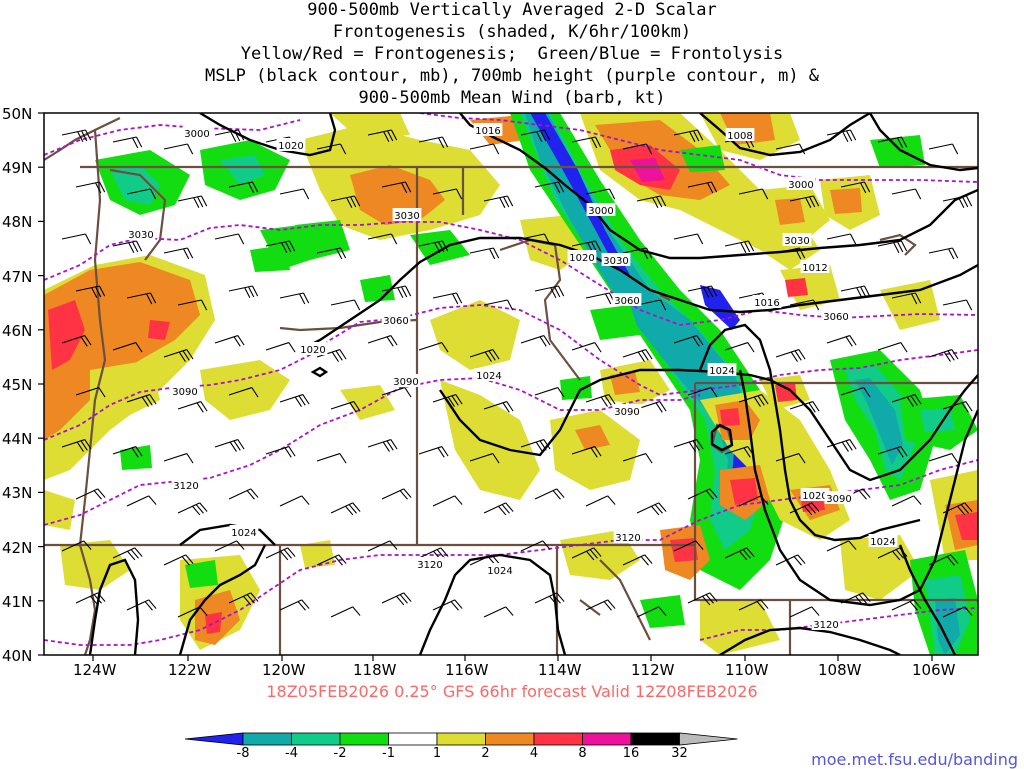 The image size is (1024, 769). What do you see at coordinates (17, 439) in the screenshot?
I see `lat-label: 44N` at bounding box center [17, 439].